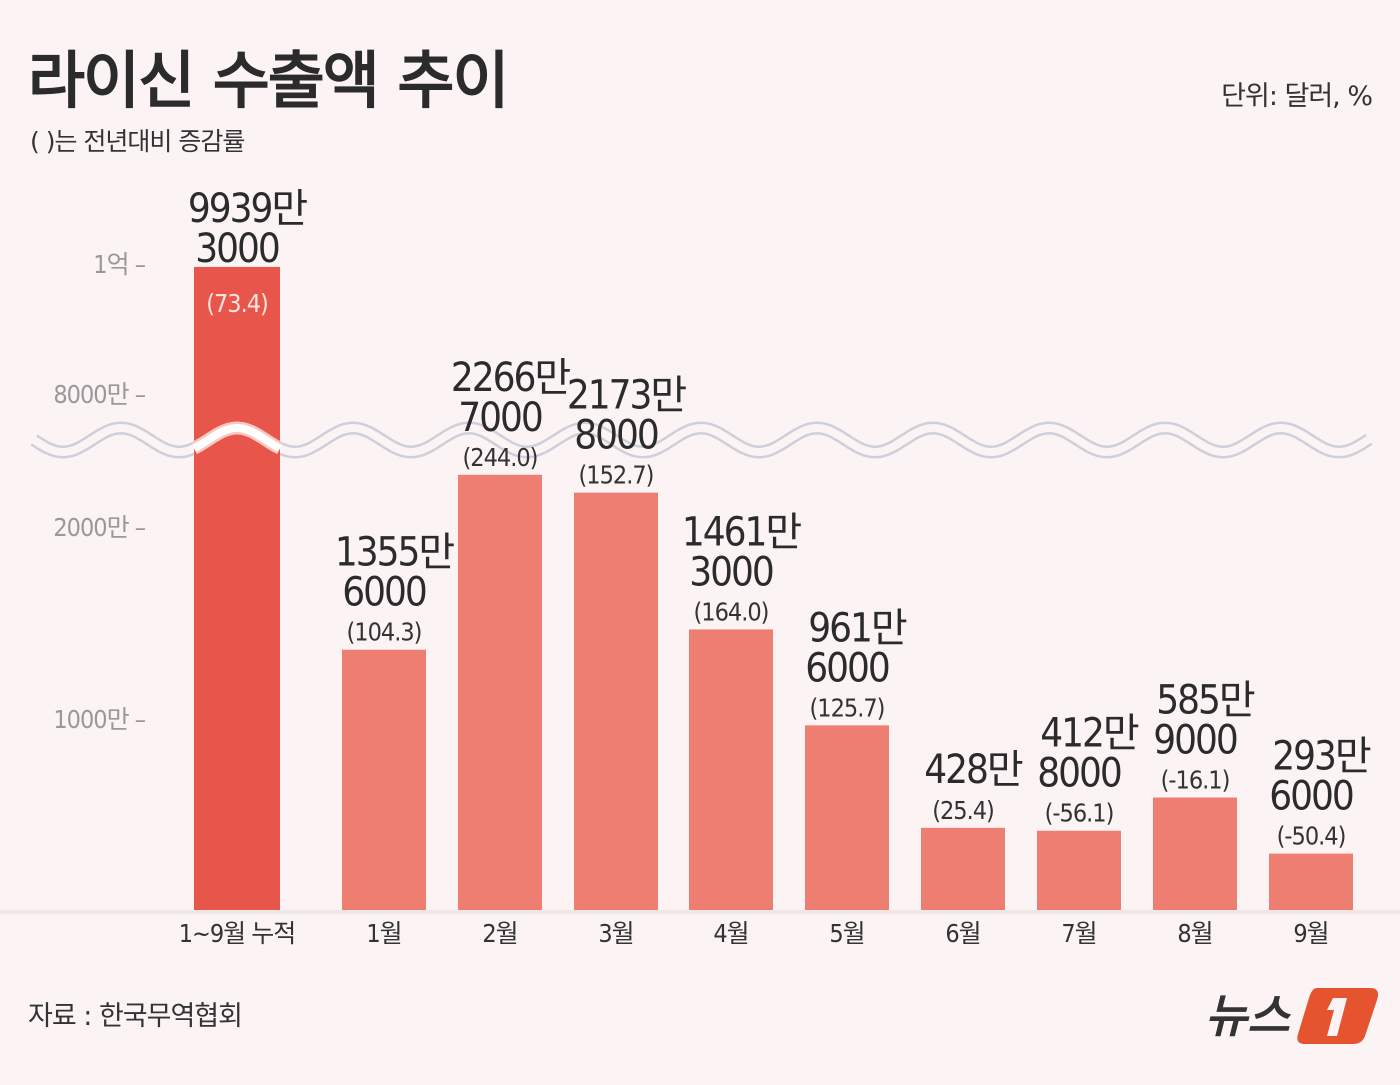 The height and width of the screenshot is (1085, 1400). What do you see at coordinates (499, 933) in the screenshot?
I see `x-tick-label: 2월` at bounding box center [499, 933].